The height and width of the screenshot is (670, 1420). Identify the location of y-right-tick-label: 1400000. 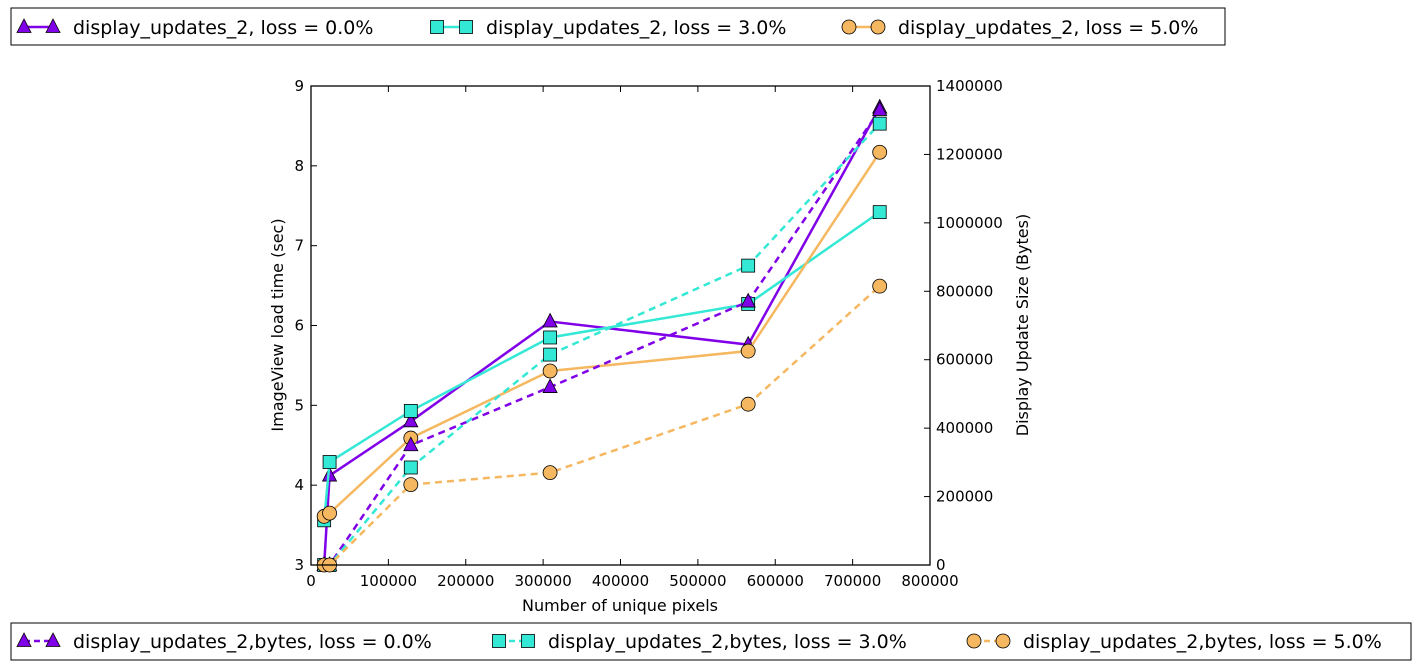
(969, 86).